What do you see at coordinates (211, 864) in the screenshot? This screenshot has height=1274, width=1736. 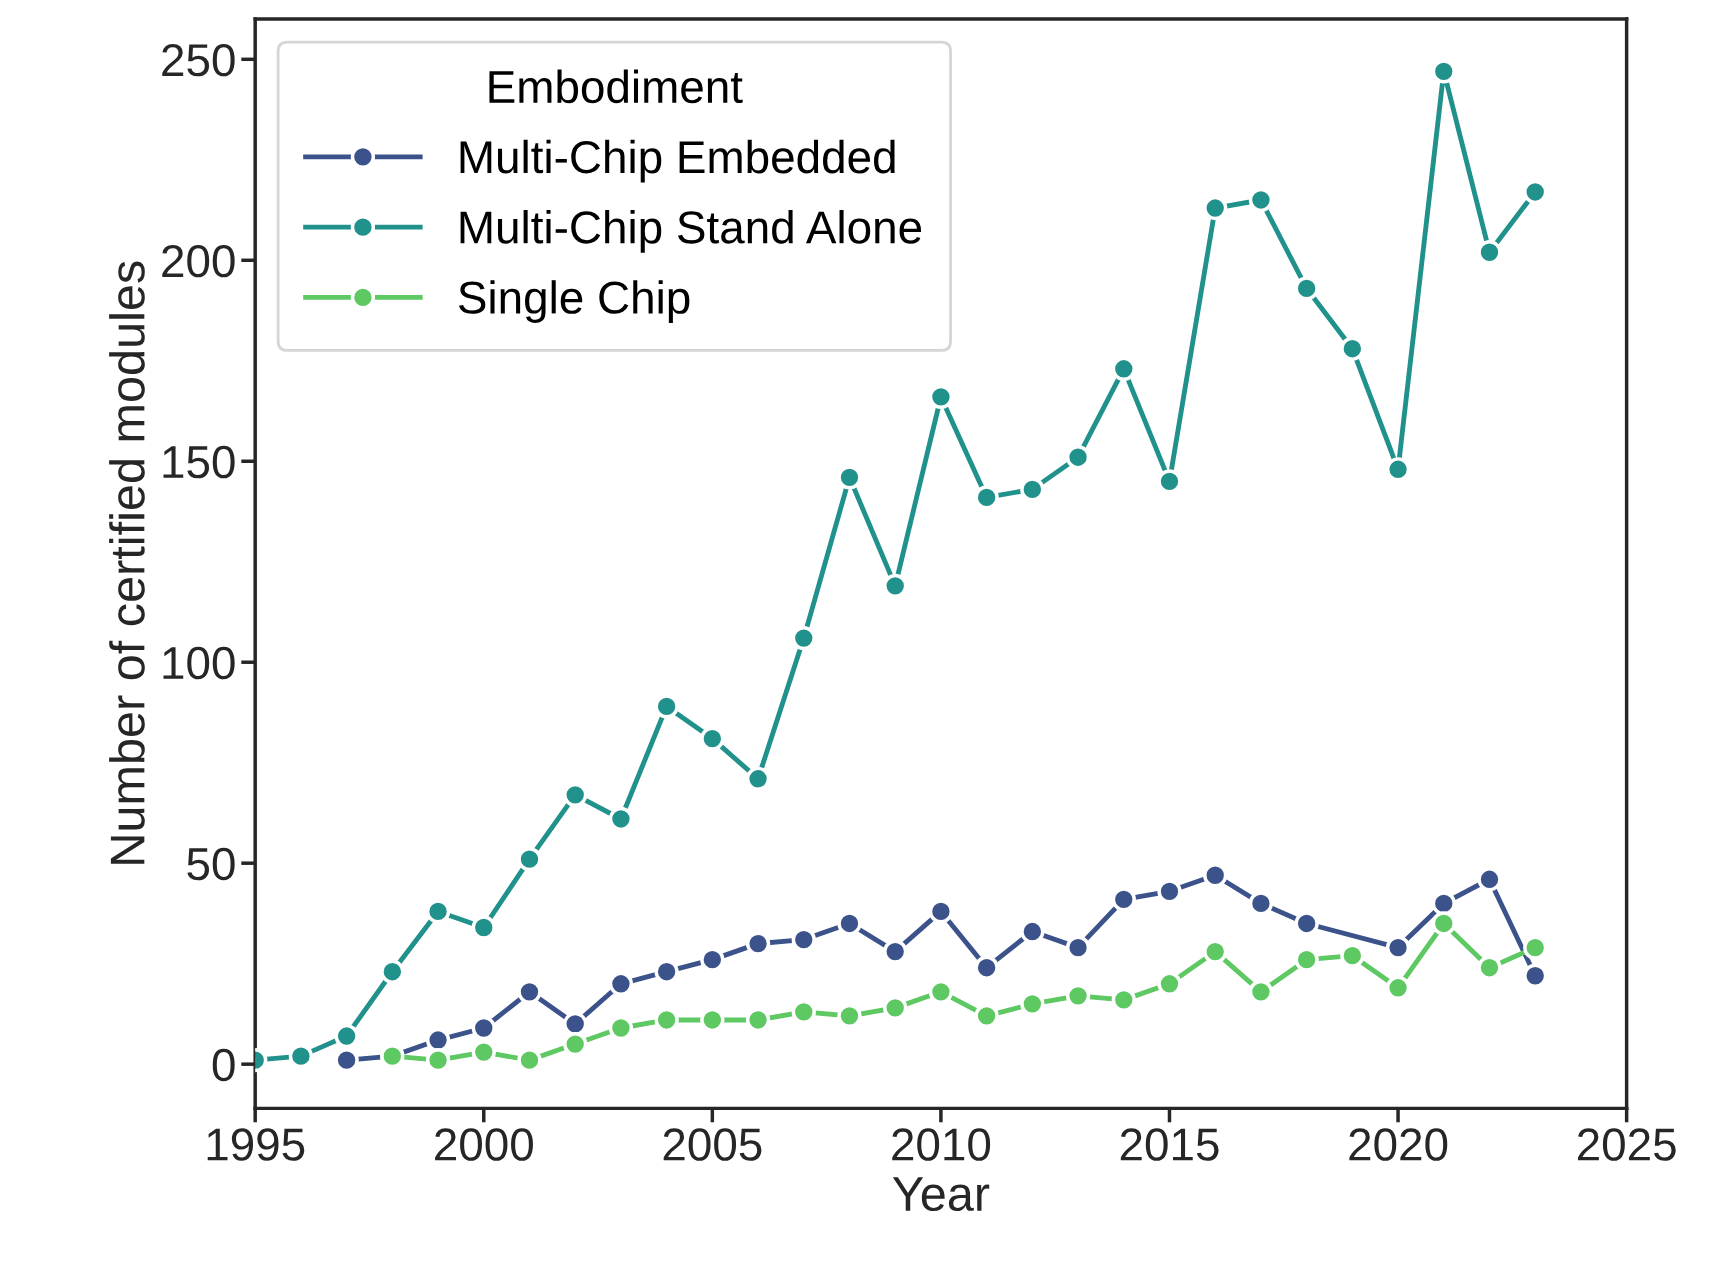 I see `y-tick-label: 50` at bounding box center [211, 864].